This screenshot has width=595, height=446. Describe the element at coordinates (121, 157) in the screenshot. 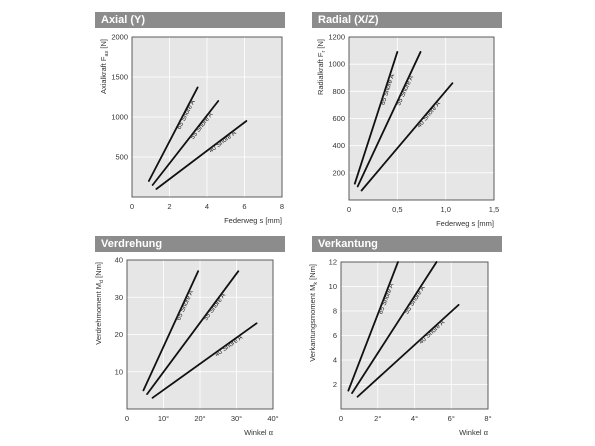

I see `y-tick-label: 500` at that location.